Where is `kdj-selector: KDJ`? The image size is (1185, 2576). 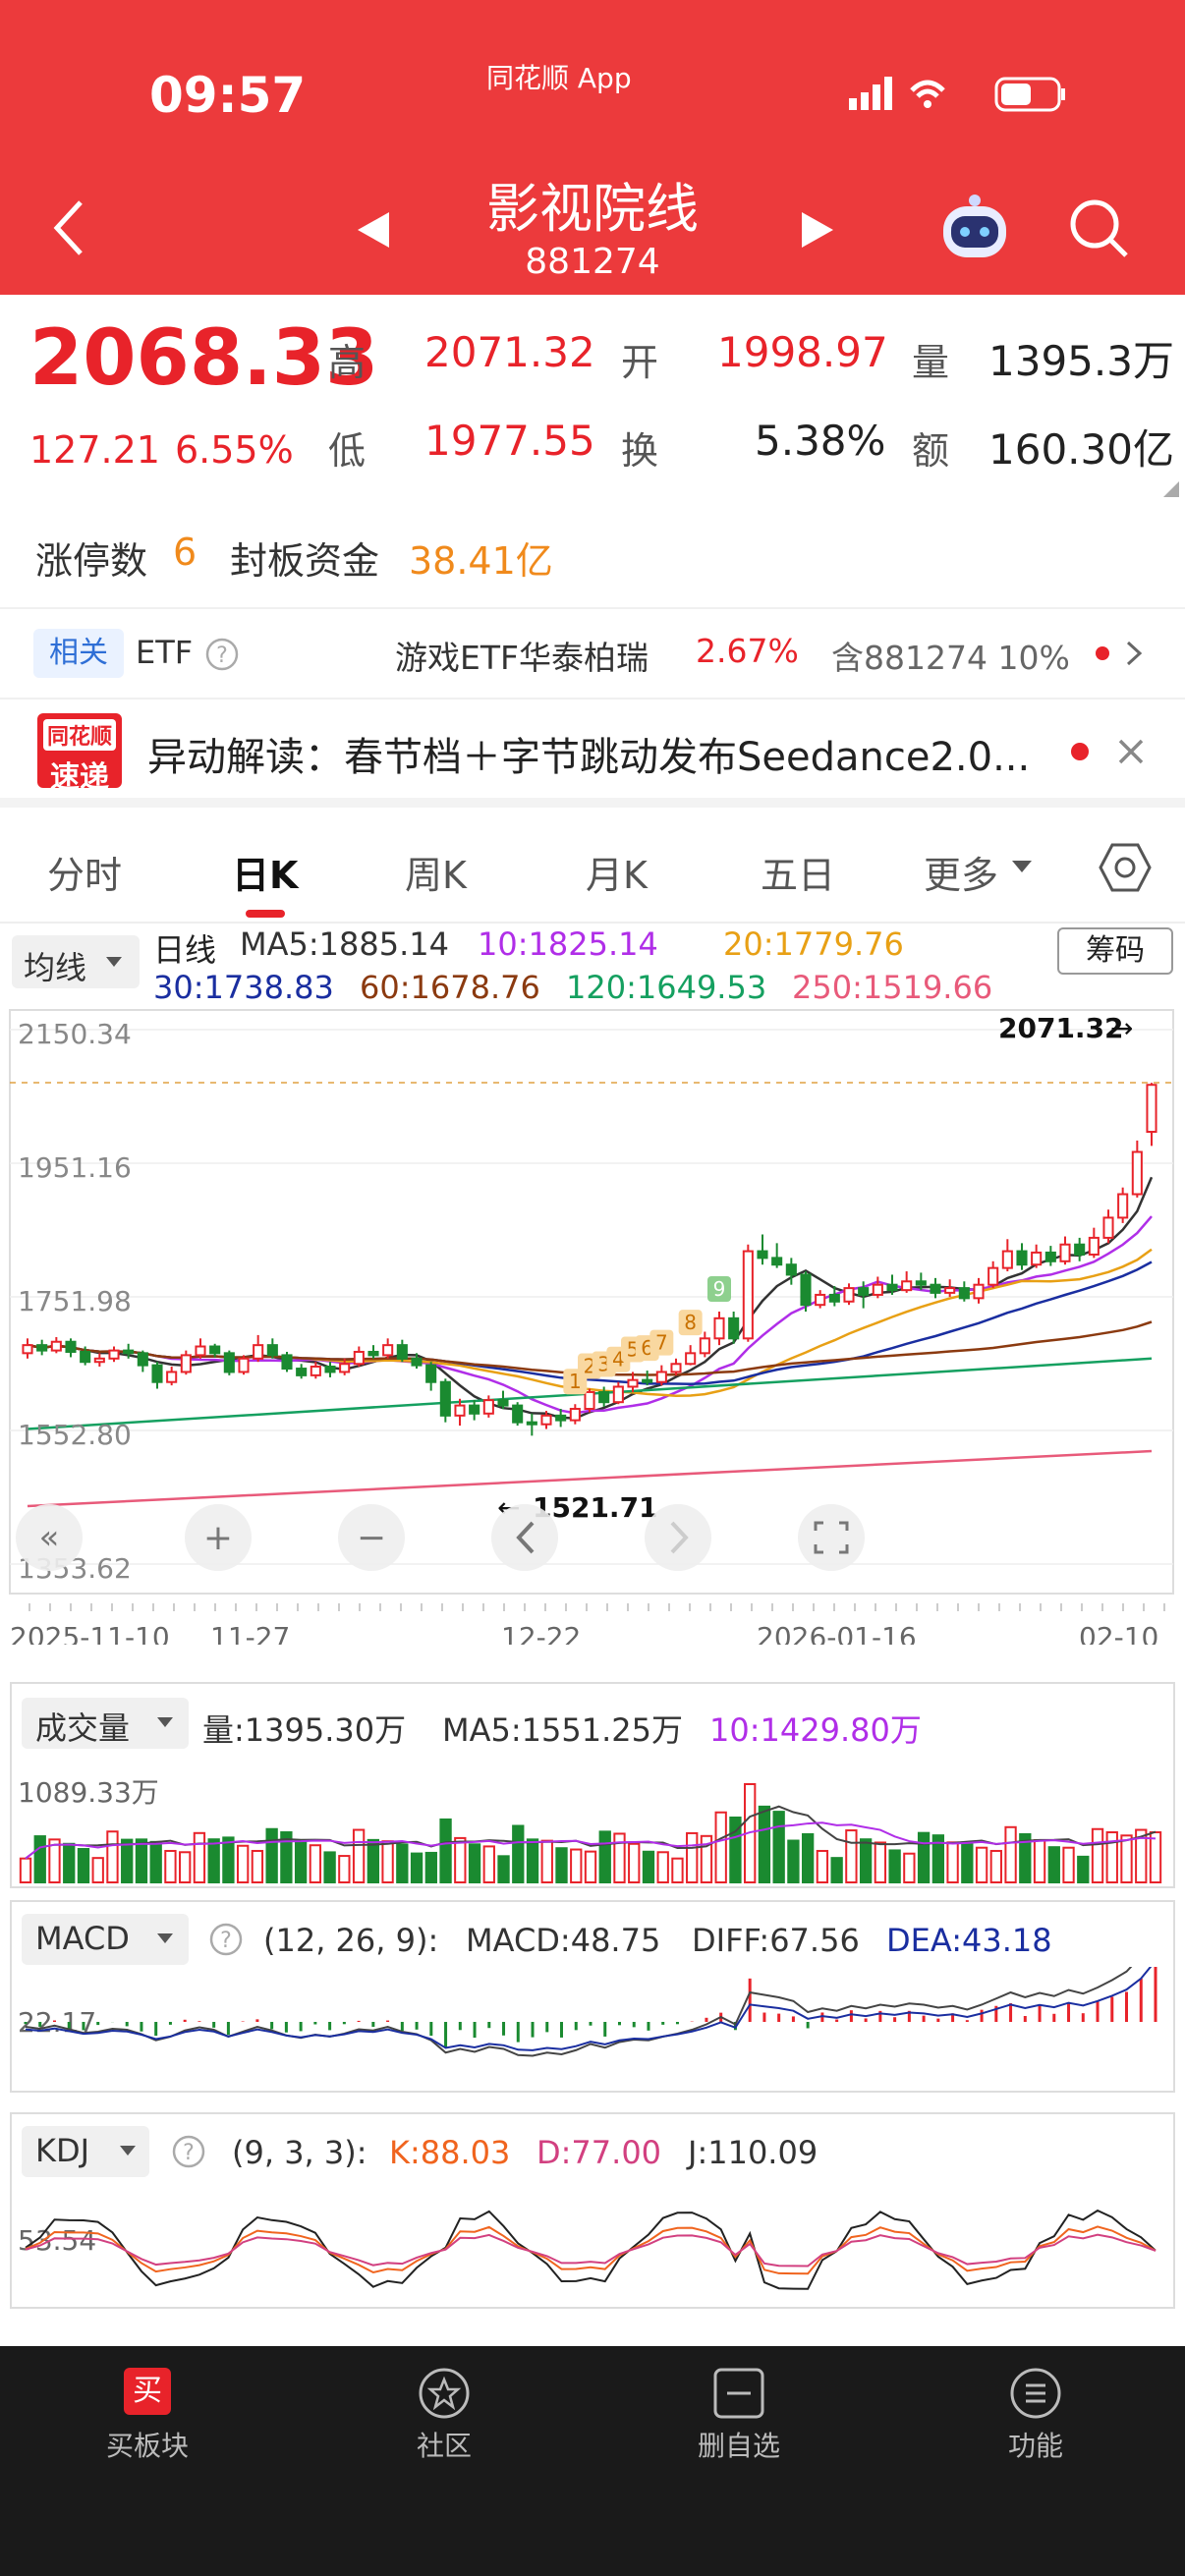 kdj-selector: KDJ is located at coordinates (85, 2151).